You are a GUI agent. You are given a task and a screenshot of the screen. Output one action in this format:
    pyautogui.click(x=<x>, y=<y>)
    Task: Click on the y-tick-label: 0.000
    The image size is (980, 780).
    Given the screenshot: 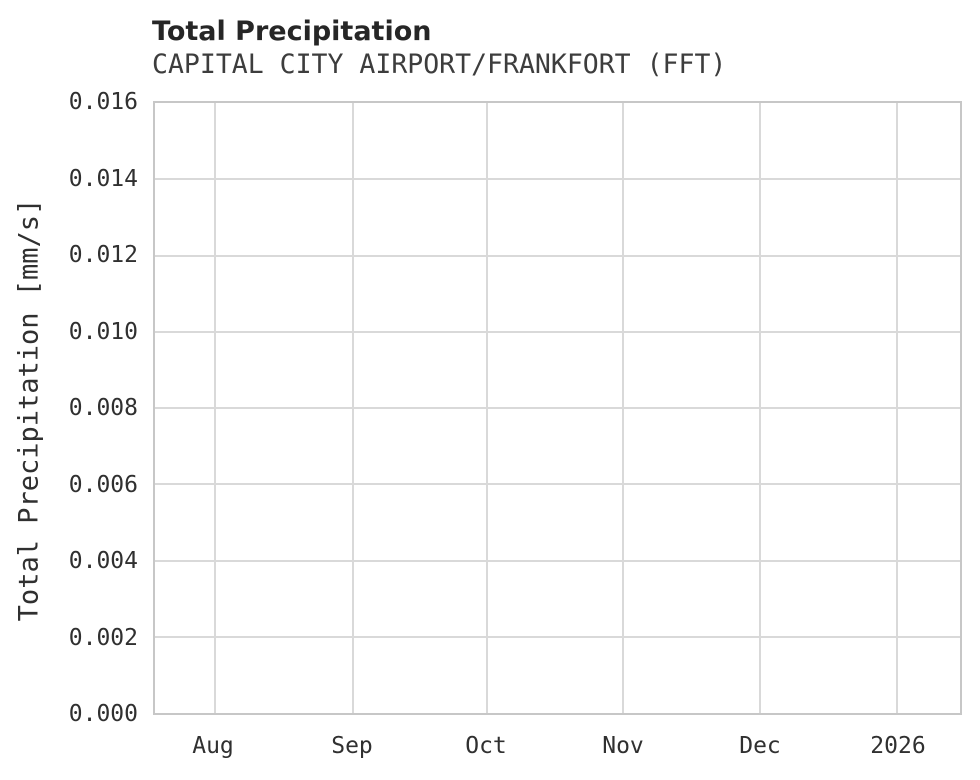 What is the action you would take?
    pyautogui.click(x=103, y=714)
    